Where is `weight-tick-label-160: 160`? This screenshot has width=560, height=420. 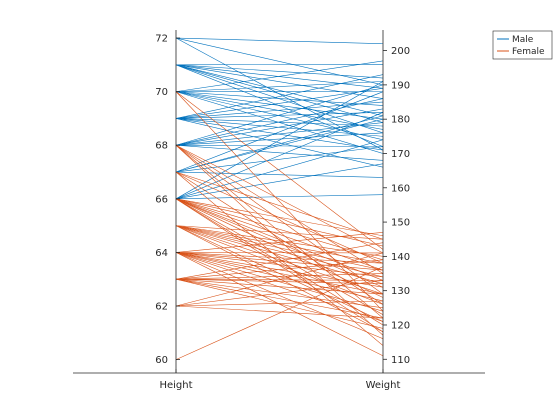 weight-tick-label-160: 160 is located at coordinates (400, 188).